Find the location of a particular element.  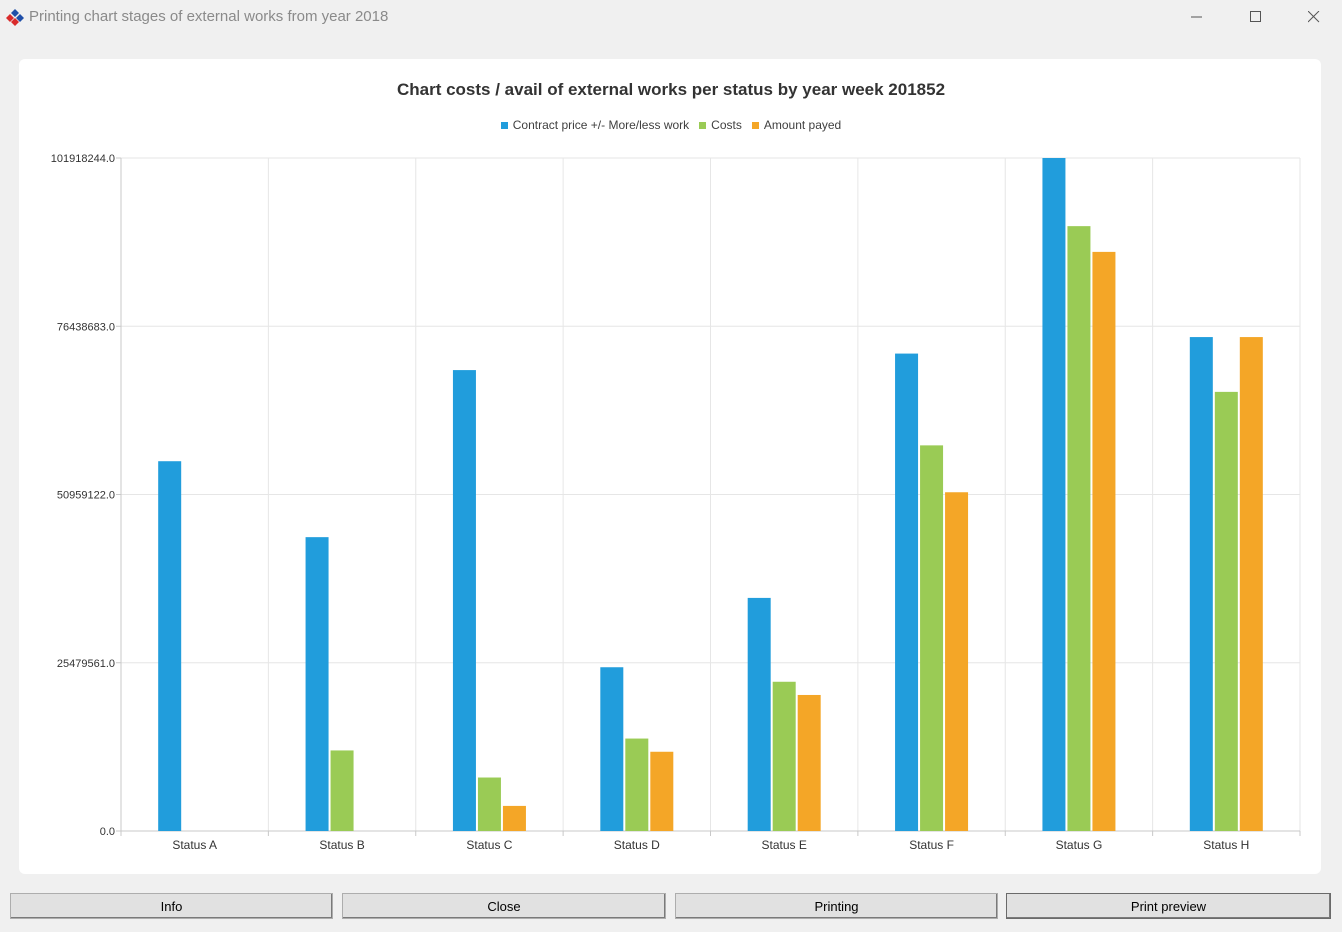

legend-label-costs: Costs is located at coordinates (726, 125).